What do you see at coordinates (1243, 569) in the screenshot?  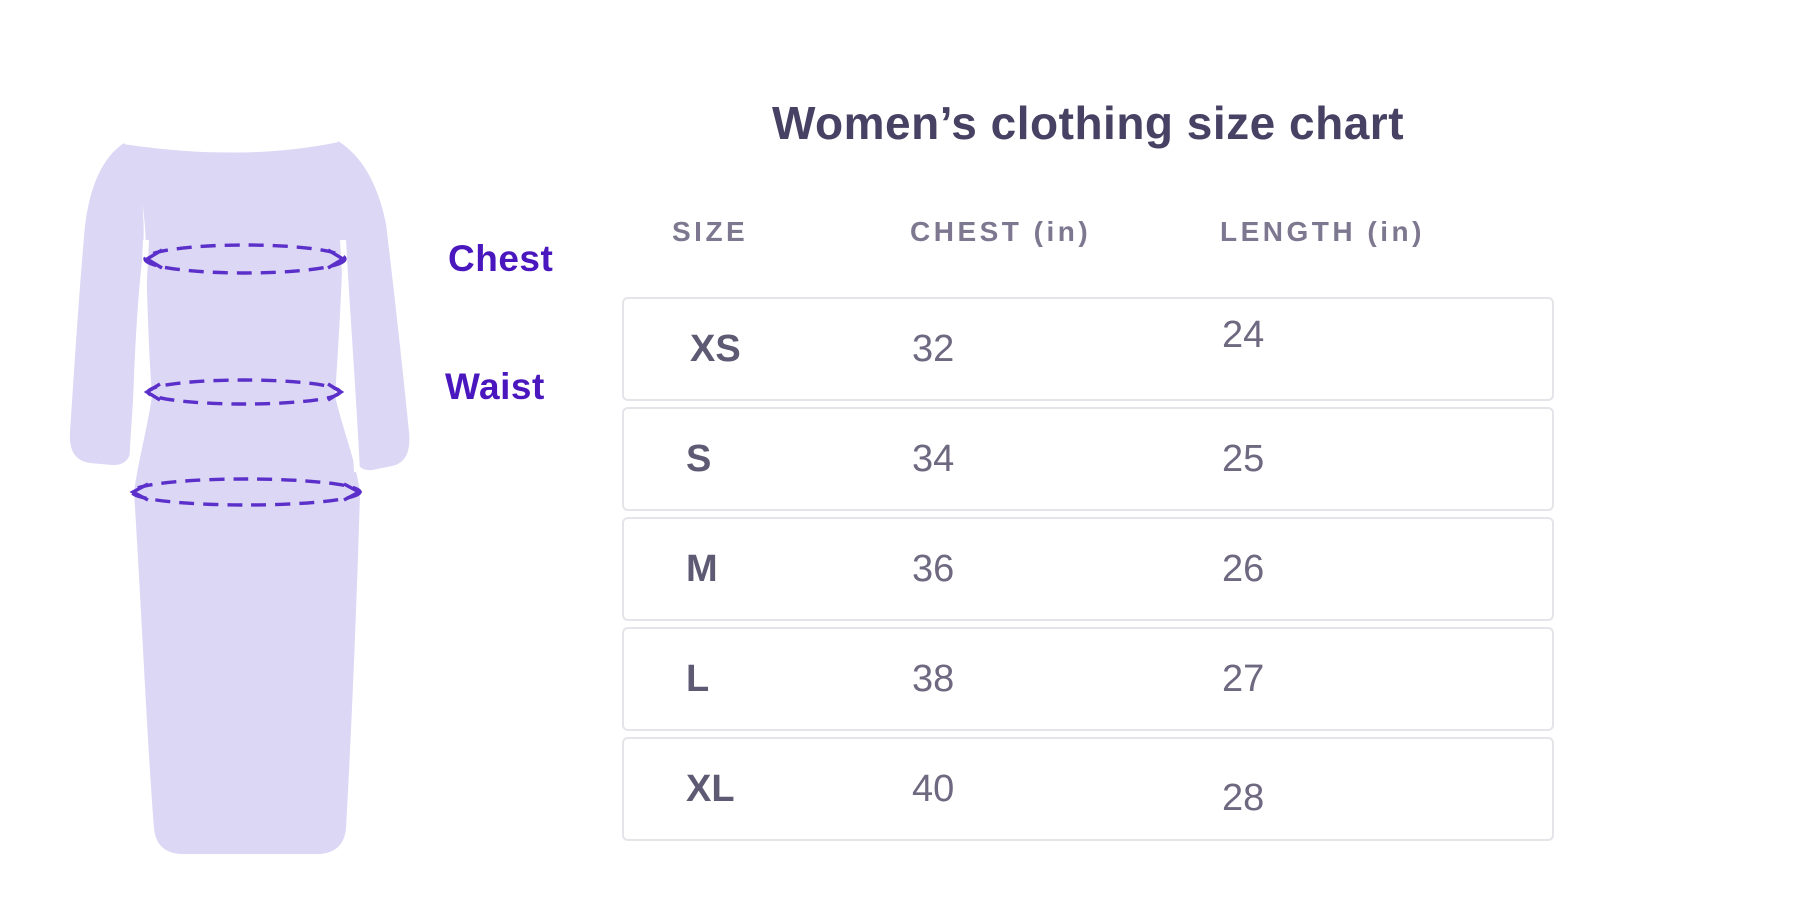 I see `length-value: 26` at bounding box center [1243, 569].